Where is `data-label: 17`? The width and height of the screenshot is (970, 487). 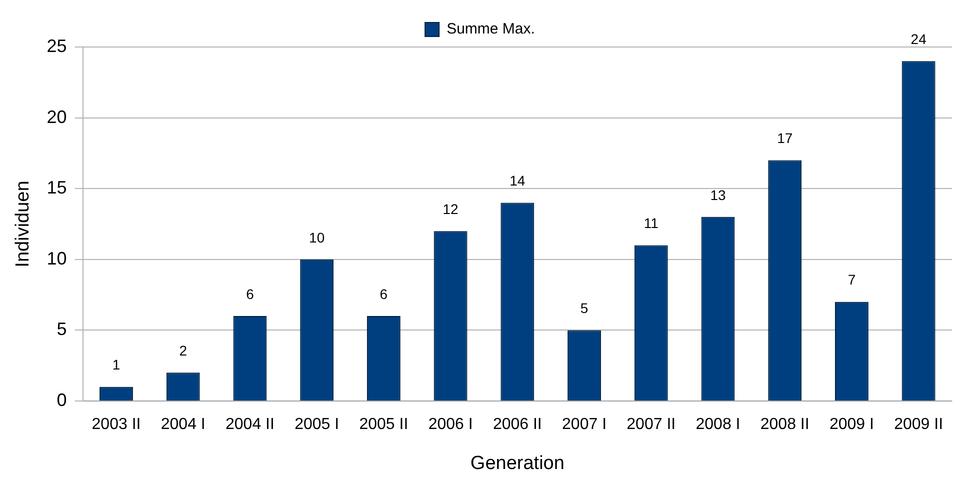
data-label: 17 is located at coordinates (785, 138).